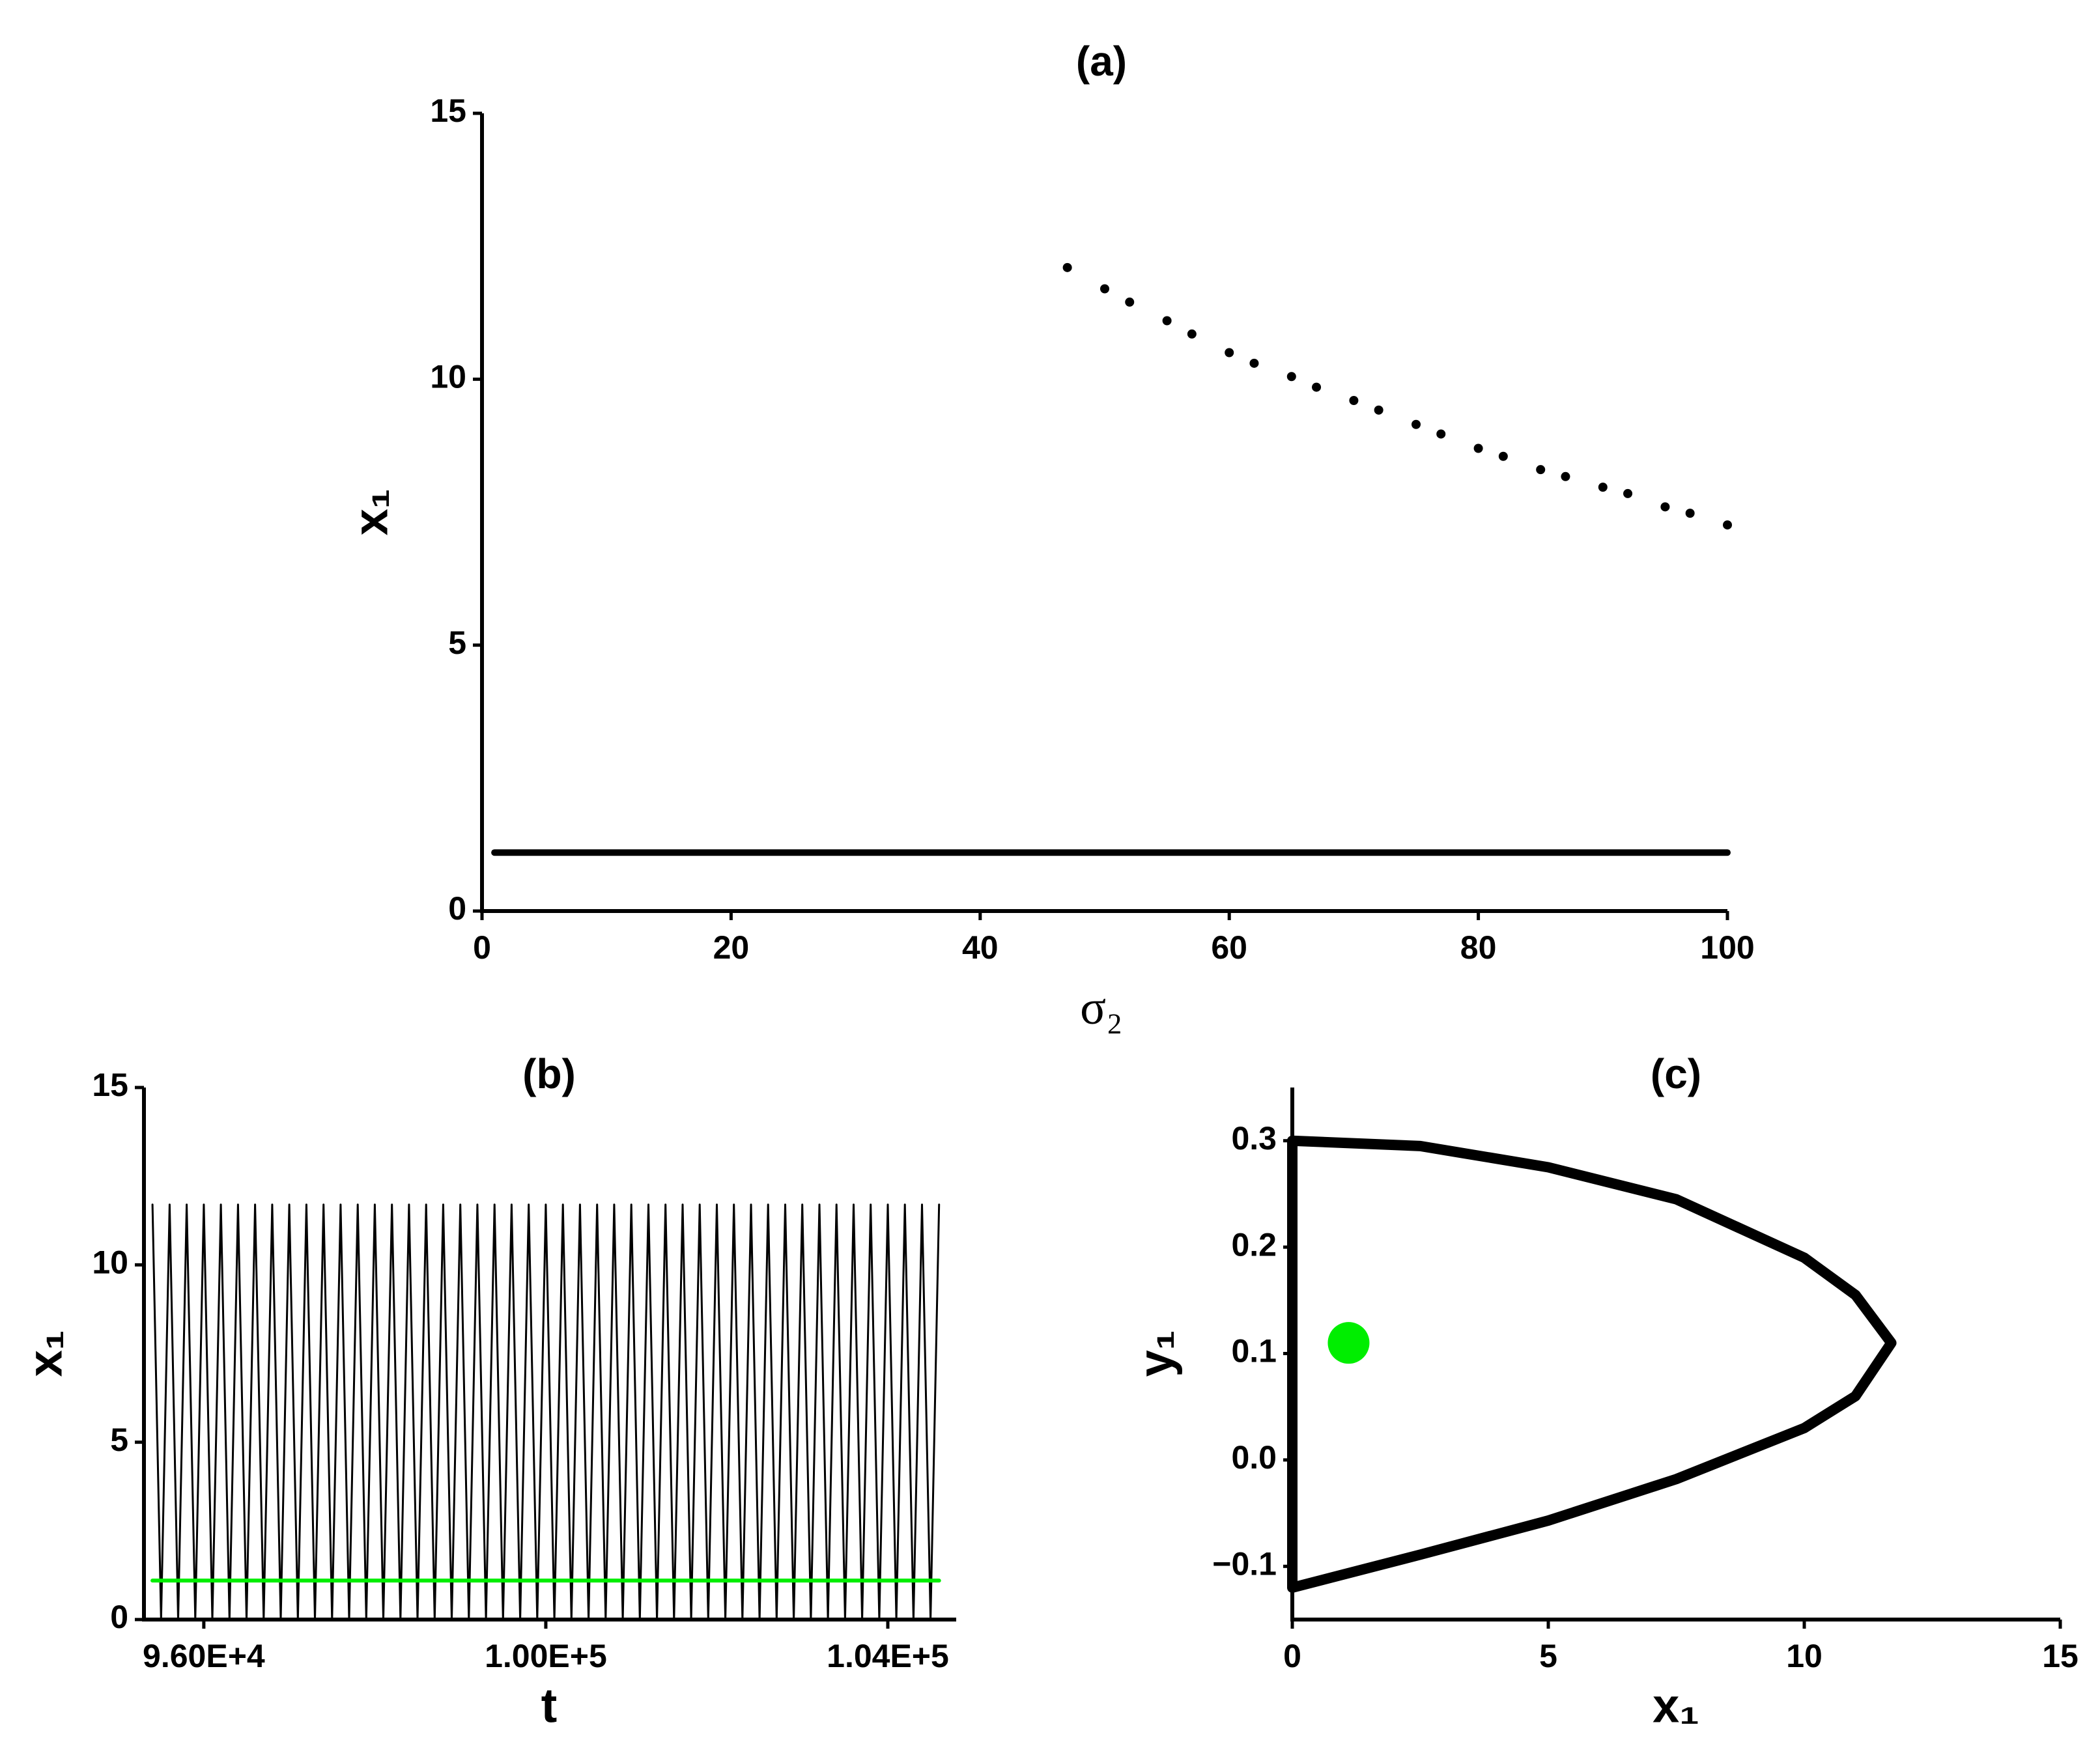 This screenshot has height=1755, width=2100. What do you see at coordinates (549, 1706) in the screenshot?
I see `x-axis-label: t` at bounding box center [549, 1706].